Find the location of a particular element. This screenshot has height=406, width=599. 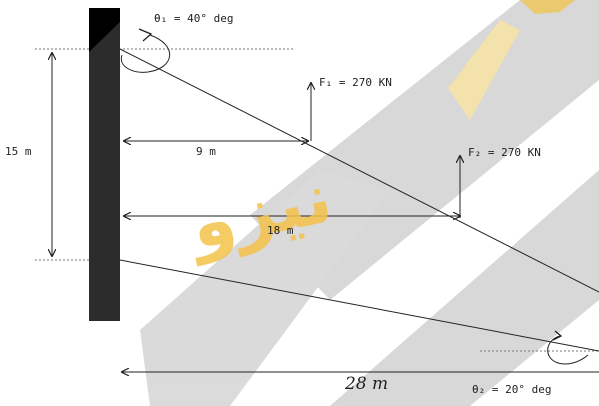

height-dimension-label: 15 m is located at coordinates (18, 151).